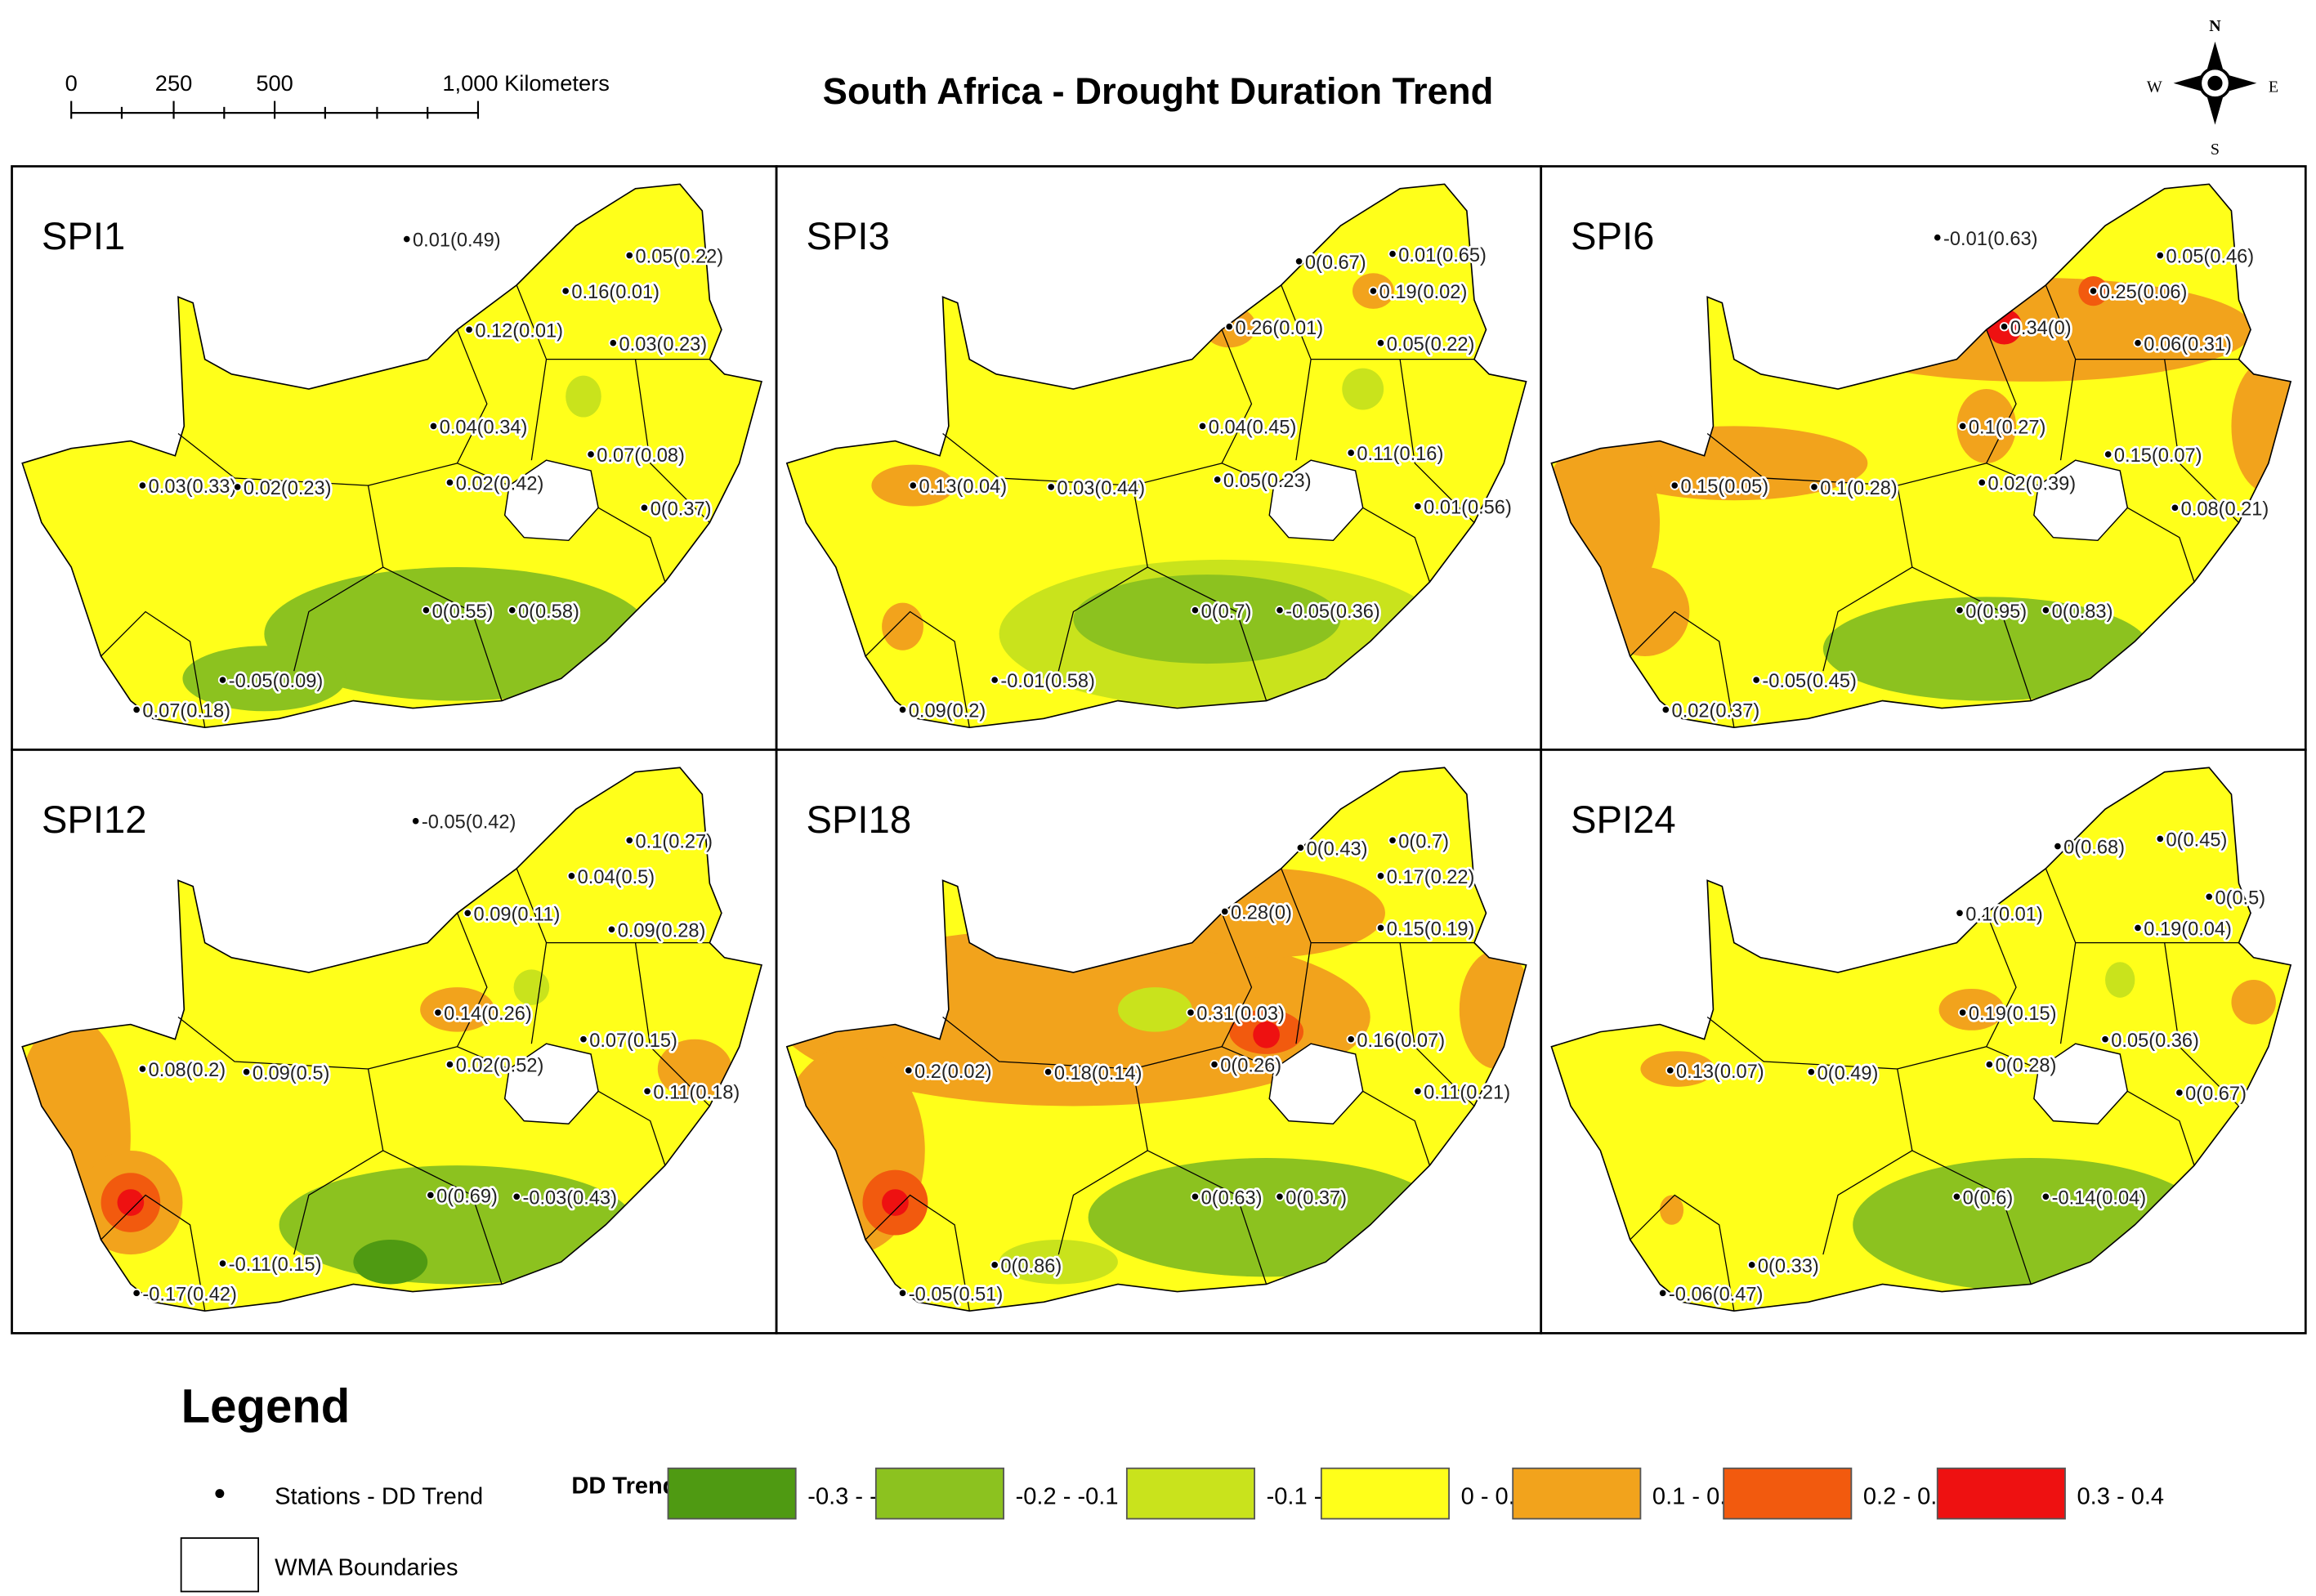  What do you see at coordinates (1724, 487) in the screenshot?
I see `station-label: 0.15(0.05)` at bounding box center [1724, 487].